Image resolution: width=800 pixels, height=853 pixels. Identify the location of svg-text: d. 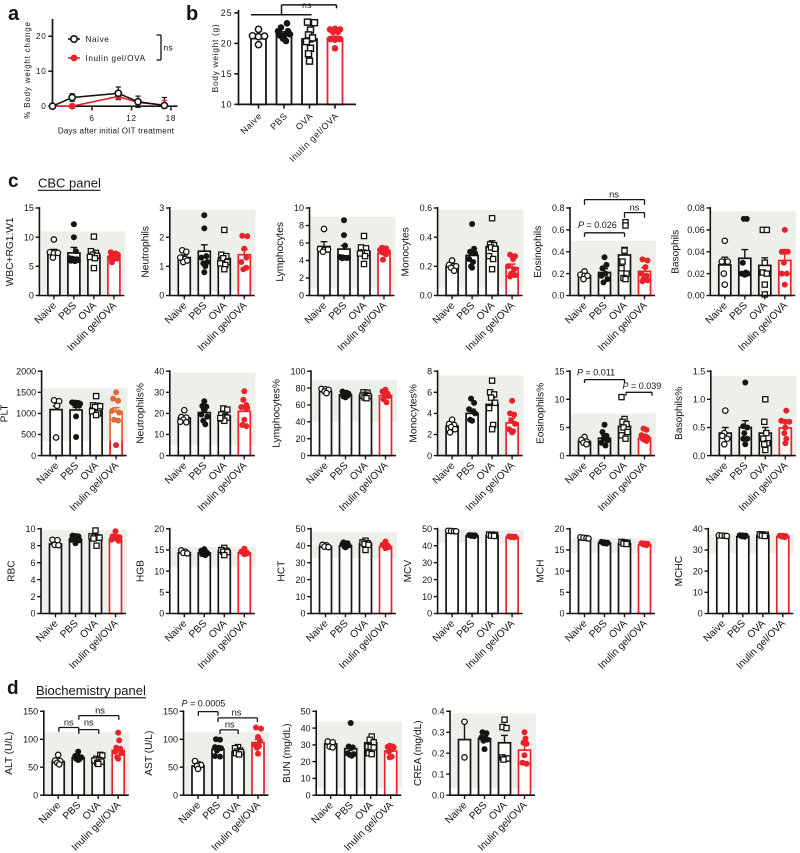
(13, 688).